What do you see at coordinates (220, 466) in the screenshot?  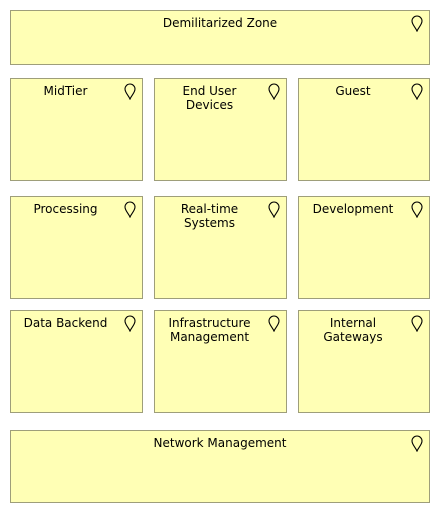 I see `zone-network-management: Network Management` at bounding box center [220, 466].